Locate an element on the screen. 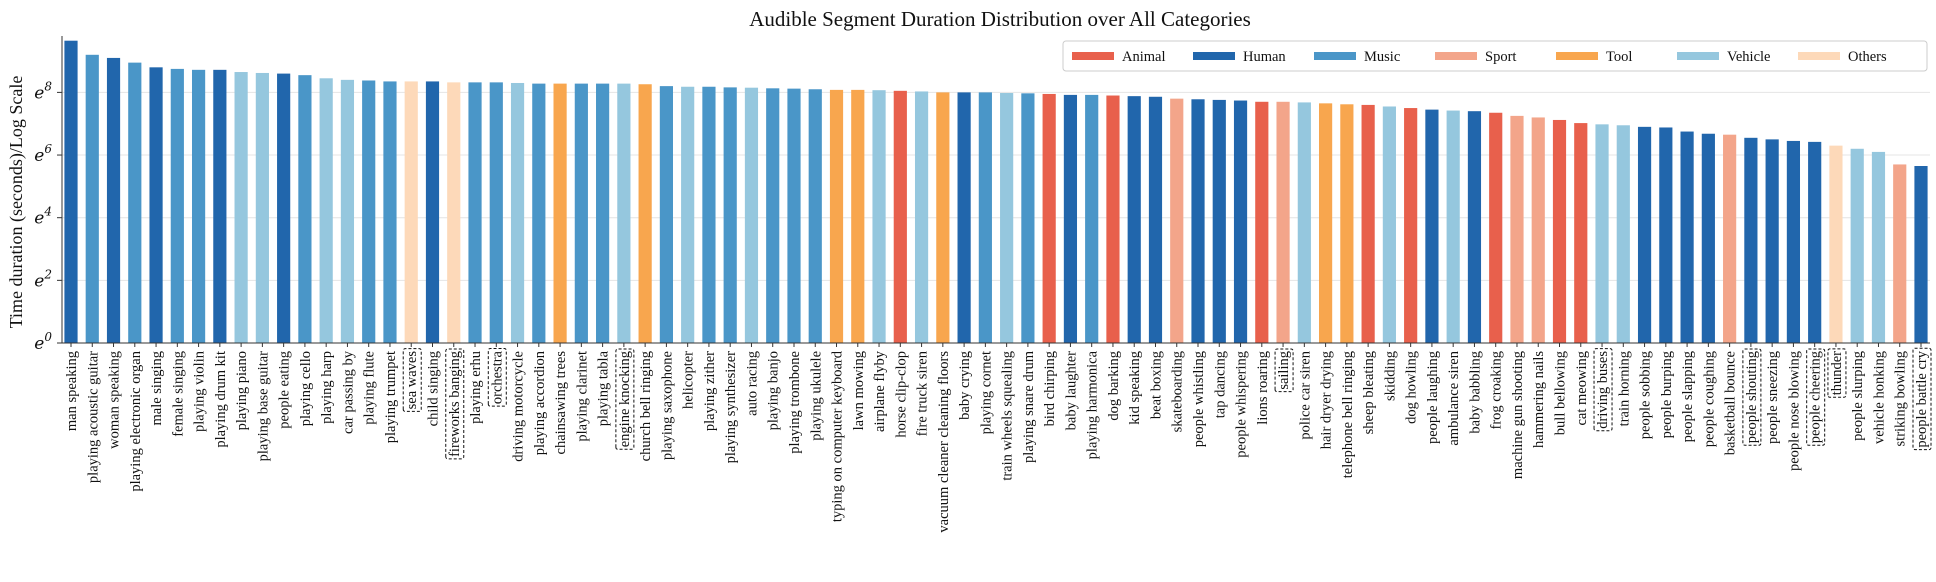 The height and width of the screenshot is (582, 1936). x-tick-label: woman speaking is located at coordinates (115, 400).